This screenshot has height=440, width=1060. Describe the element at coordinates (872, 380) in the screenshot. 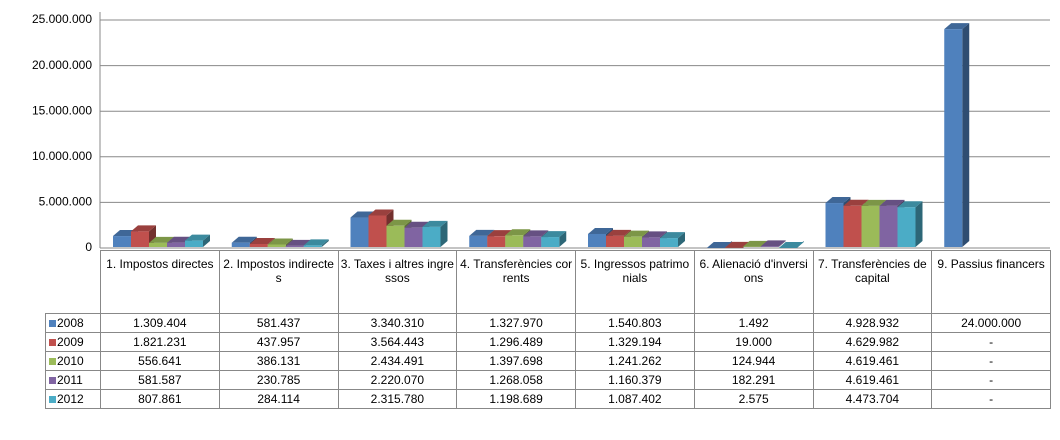

I see `value-cell: 4.619.461` at that location.